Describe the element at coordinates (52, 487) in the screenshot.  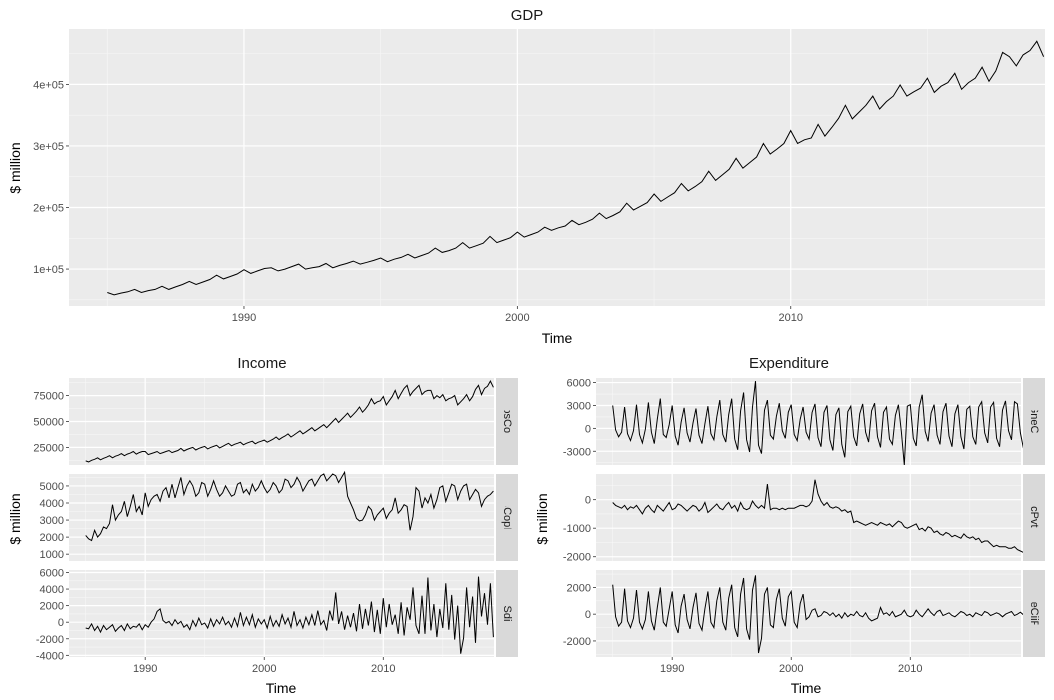
I see `income-panel-2-y-tick-label: 5000` at that location.